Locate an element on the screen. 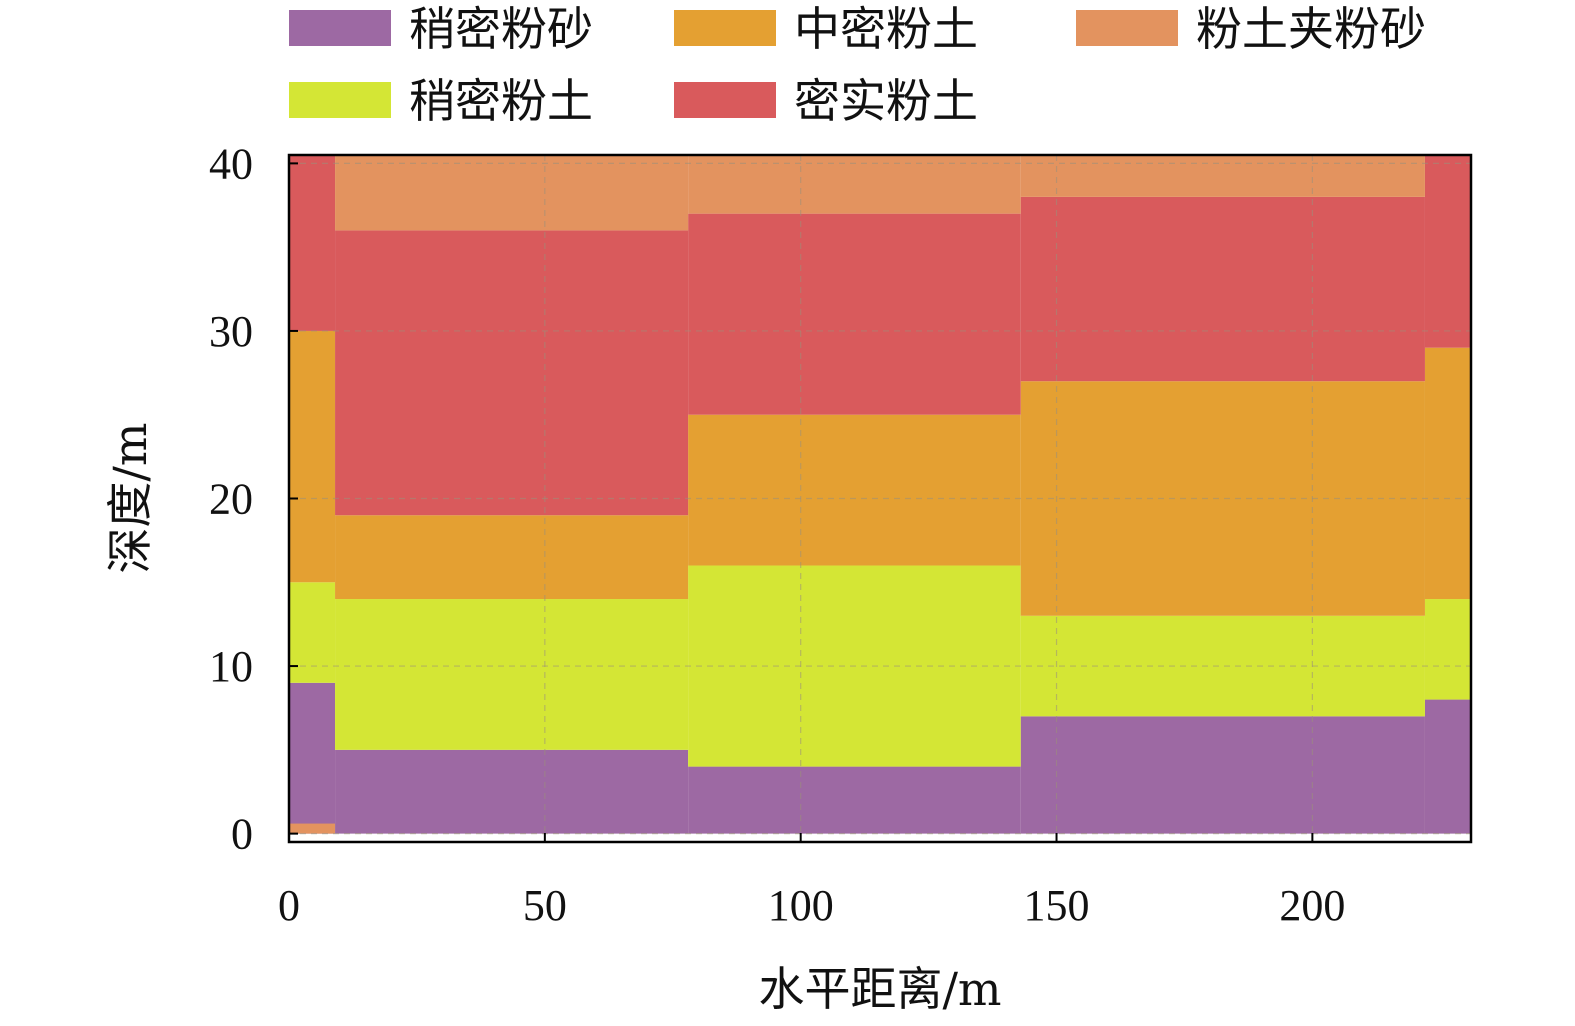  legend-label: 稍密粉砂 is located at coordinates (501, 29).